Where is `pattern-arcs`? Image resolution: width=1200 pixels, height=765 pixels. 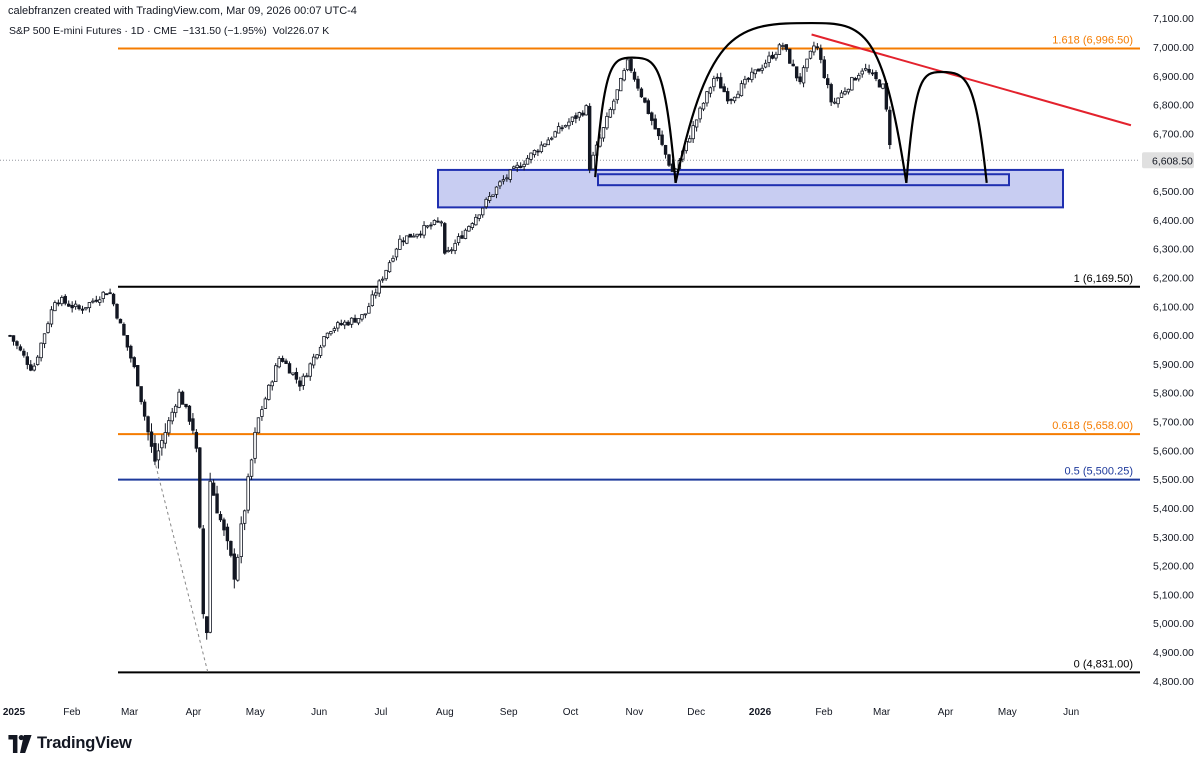
pattern-arcs is located at coordinates (791, 102).